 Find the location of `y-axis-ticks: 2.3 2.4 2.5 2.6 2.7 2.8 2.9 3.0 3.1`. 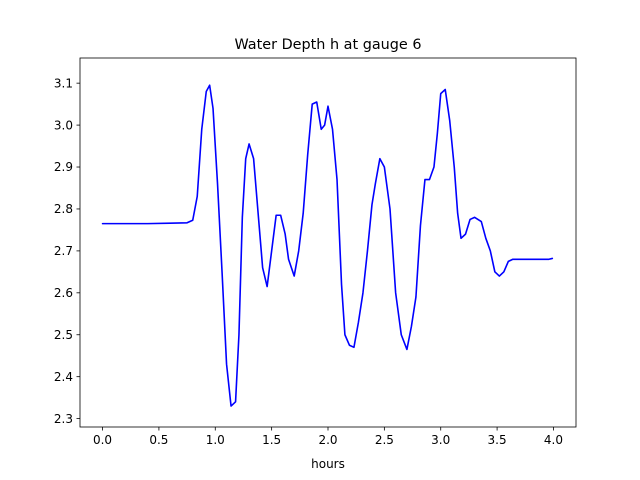

y-axis-ticks: 2.3 2.4 2.5 2.6 2.7 2.8 2.9 3.0 3.1 is located at coordinates (67, 251).